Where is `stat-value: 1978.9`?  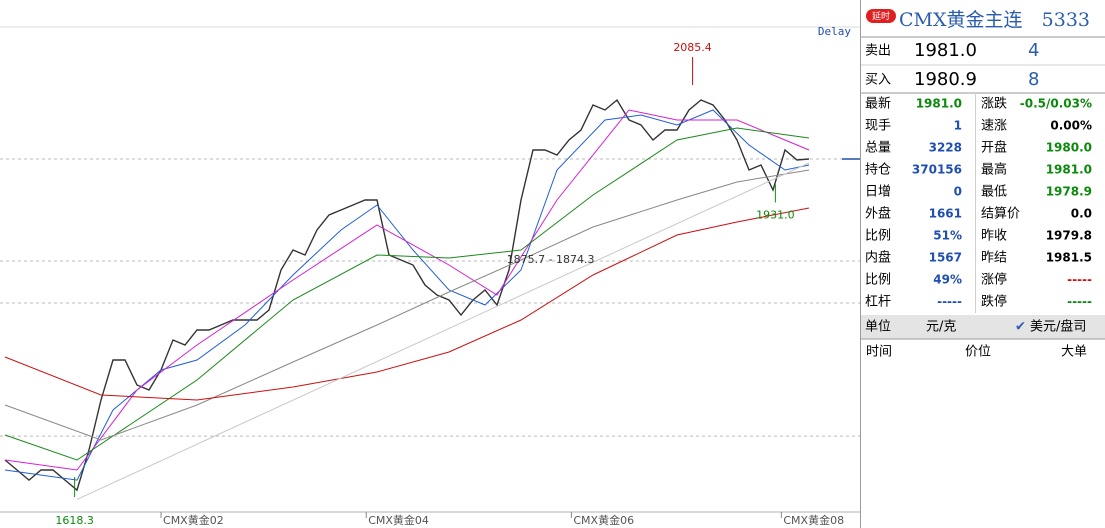 stat-value: 1978.9 is located at coordinates (1069, 192).